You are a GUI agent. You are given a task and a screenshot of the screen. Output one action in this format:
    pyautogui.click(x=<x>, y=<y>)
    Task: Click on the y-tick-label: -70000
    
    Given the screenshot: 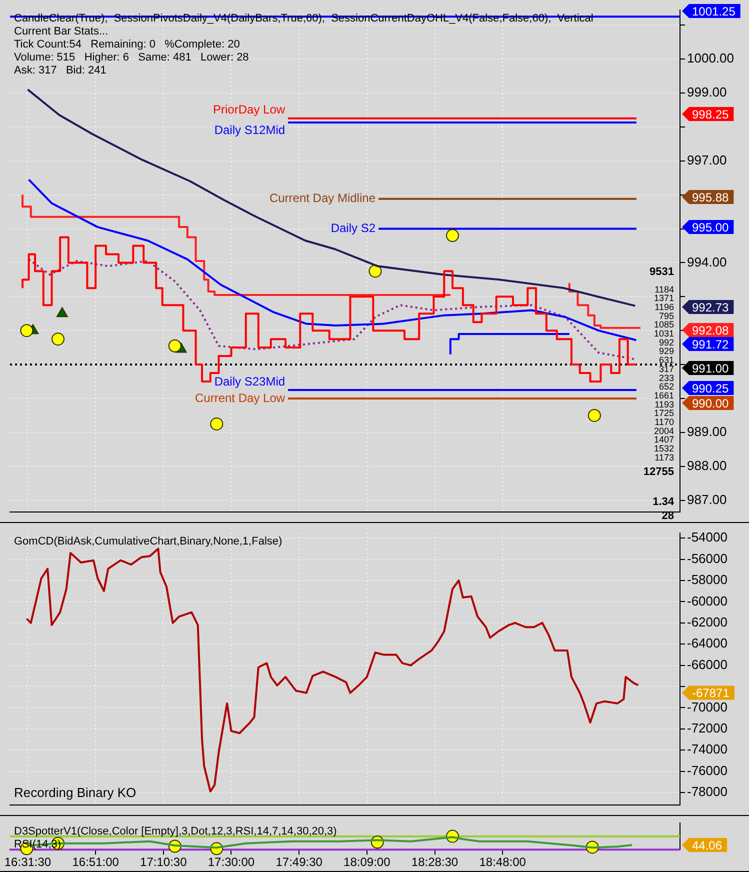 What is the action you would take?
    pyautogui.click(x=707, y=706)
    